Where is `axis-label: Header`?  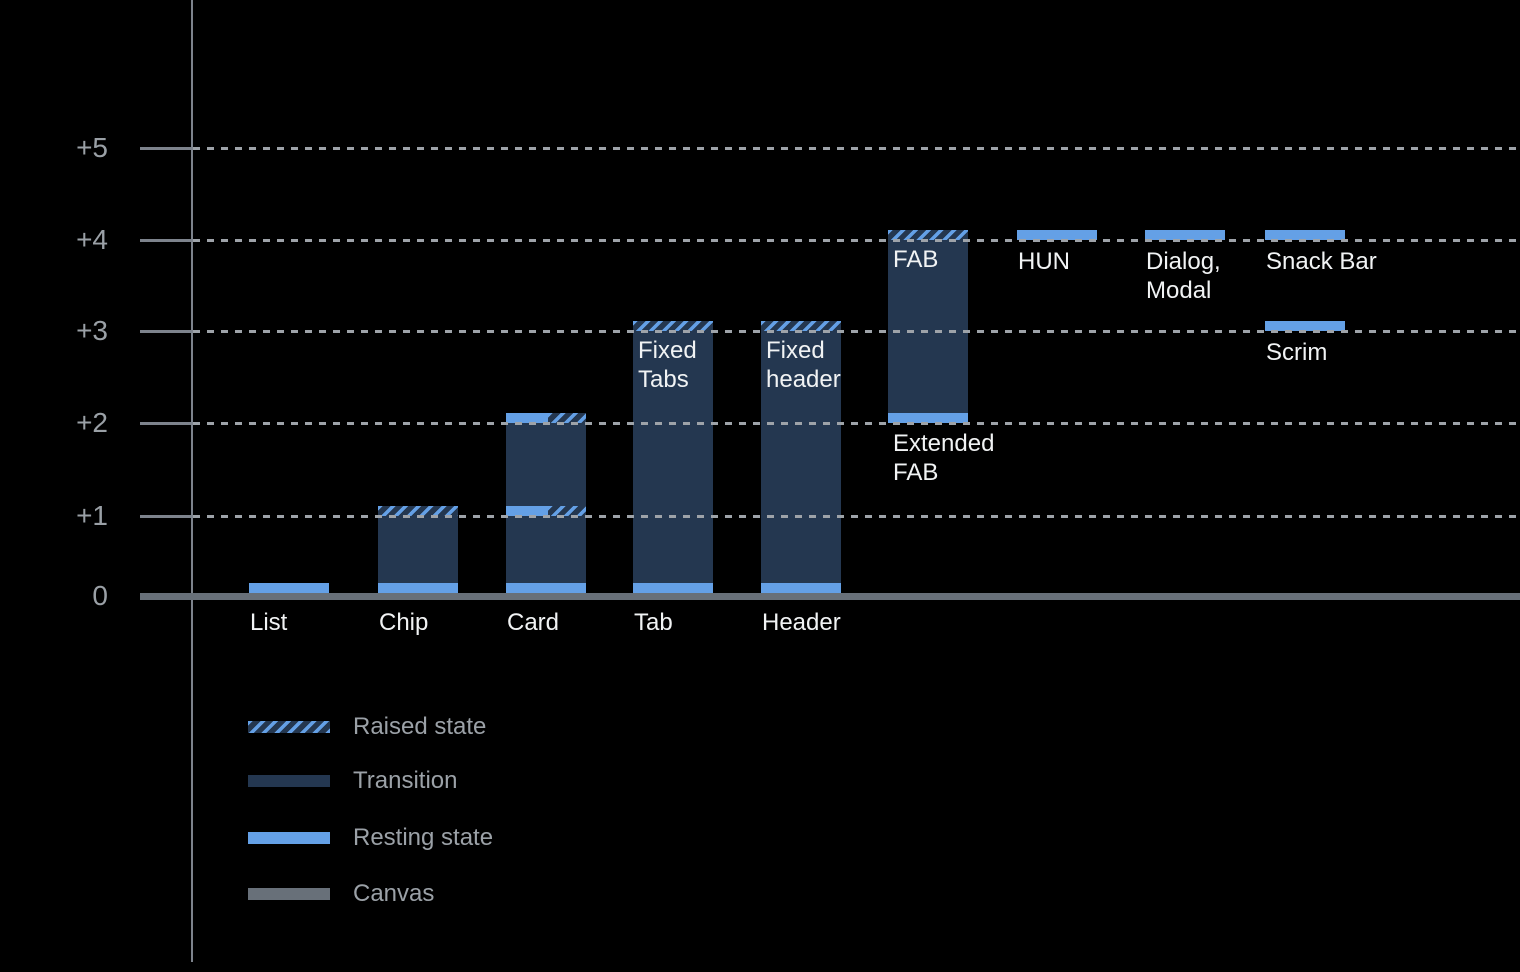
axis-label: Header is located at coordinates (801, 622).